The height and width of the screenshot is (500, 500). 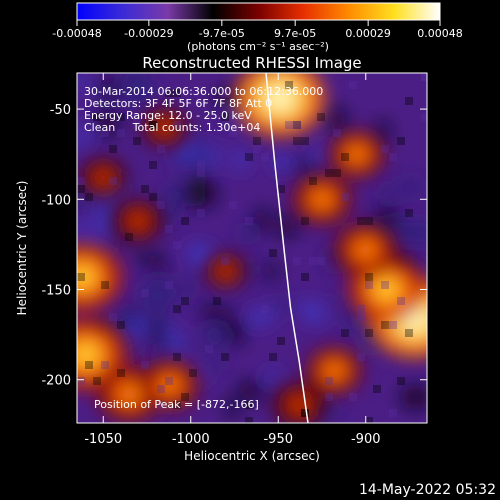 What do you see at coordinates (251, 63) in the screenshot?
I see `chart-title: Reconstructed RHESSI Image` at bounding box center [251, 63].